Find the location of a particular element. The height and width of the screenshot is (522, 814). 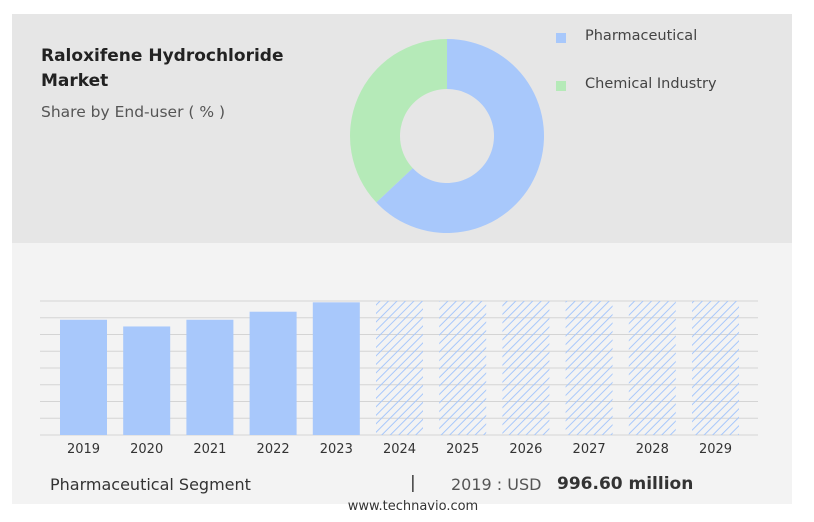

donut-slice-pharmaceutical is located at coordinates (460, 136).